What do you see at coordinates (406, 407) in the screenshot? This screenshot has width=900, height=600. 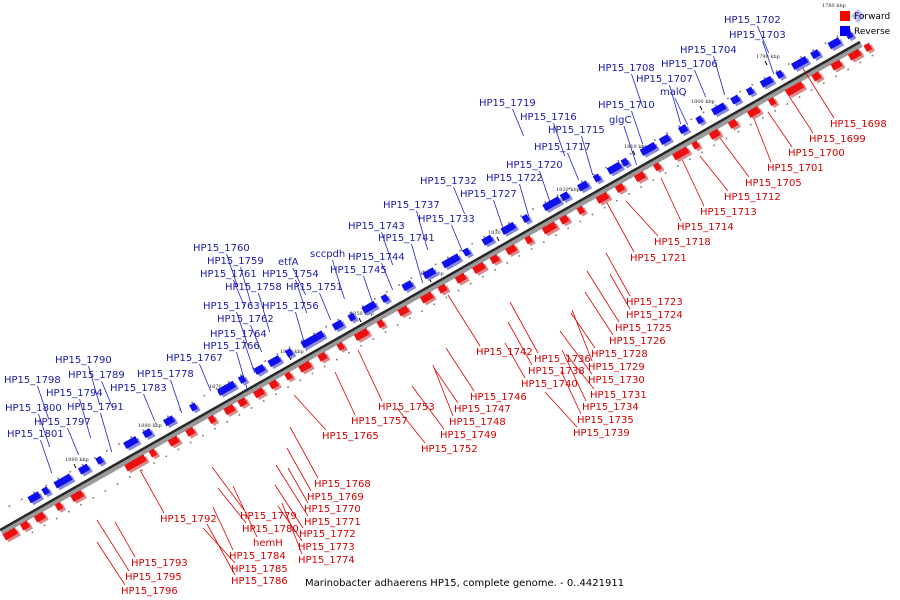 I see `forward-gene-label: HP15_1753` at bounding box center [406, 407].